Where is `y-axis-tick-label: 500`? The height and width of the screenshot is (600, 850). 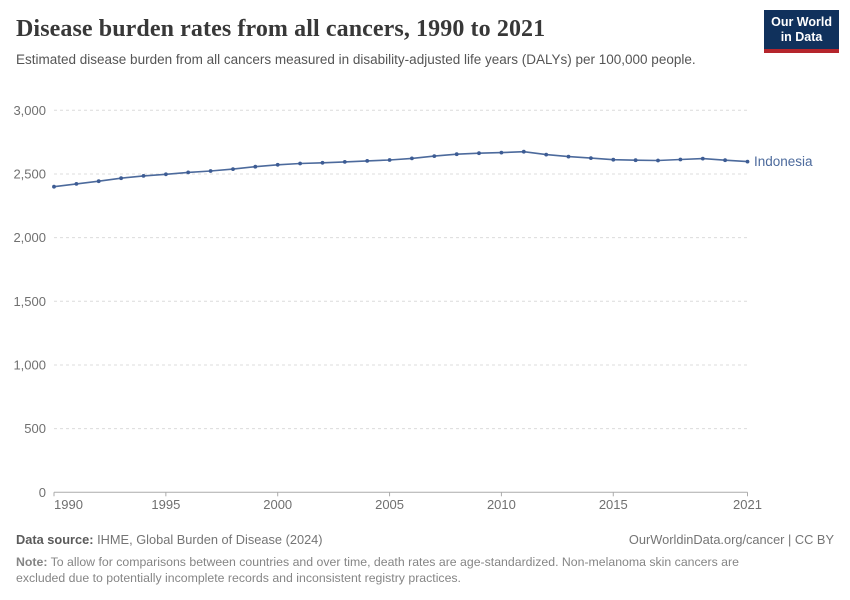
y-axis-tick-label: 500 is located at coordinates (35, 428).